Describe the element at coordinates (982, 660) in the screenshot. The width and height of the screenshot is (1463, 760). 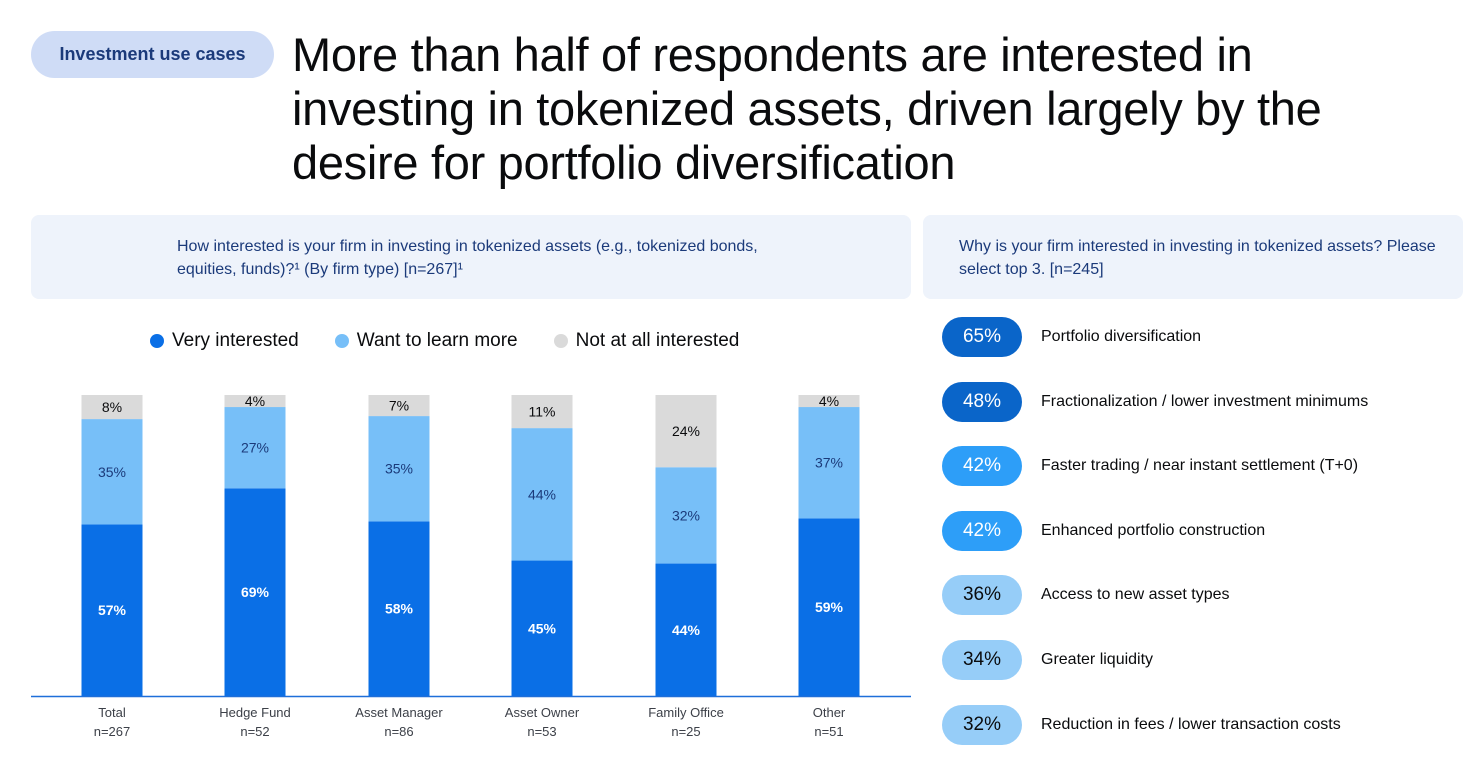
I see `reason-percent-pill: 34%` at that location.